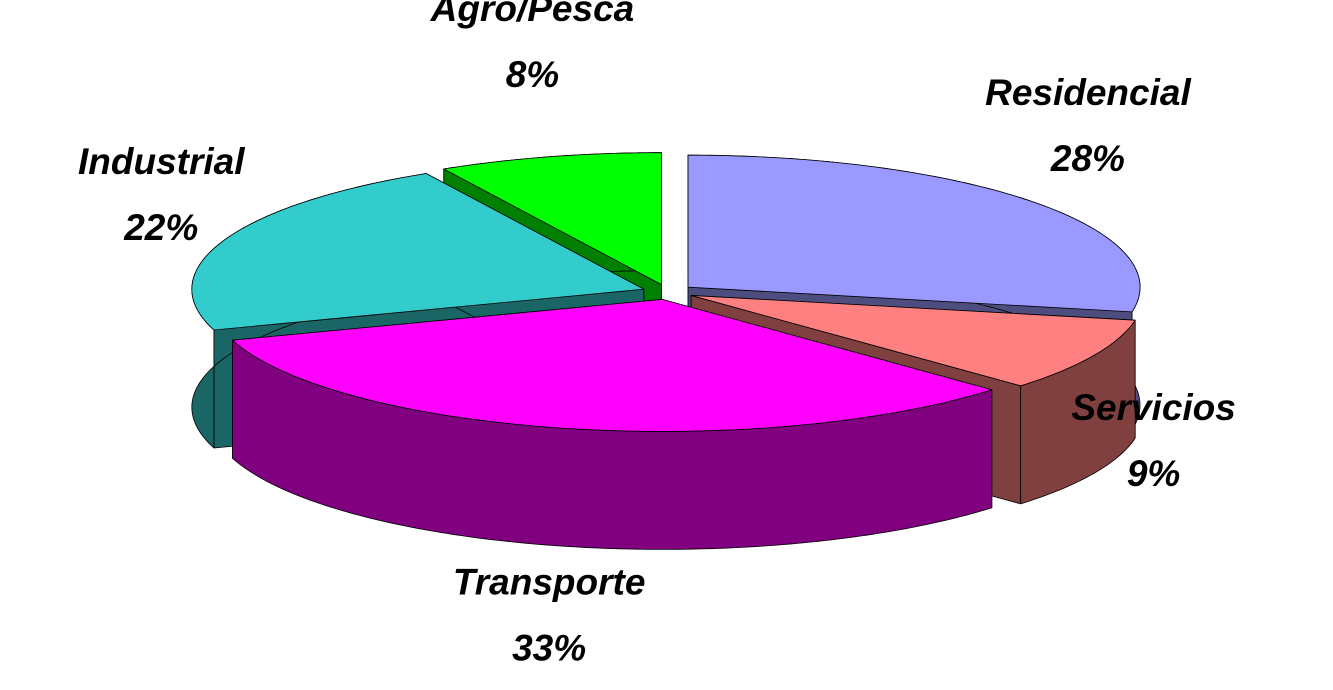  What do you see at coordinates (161, 161) in the screenshot?
I see `slice-label: Industrial` at bounding box center [161, 161].